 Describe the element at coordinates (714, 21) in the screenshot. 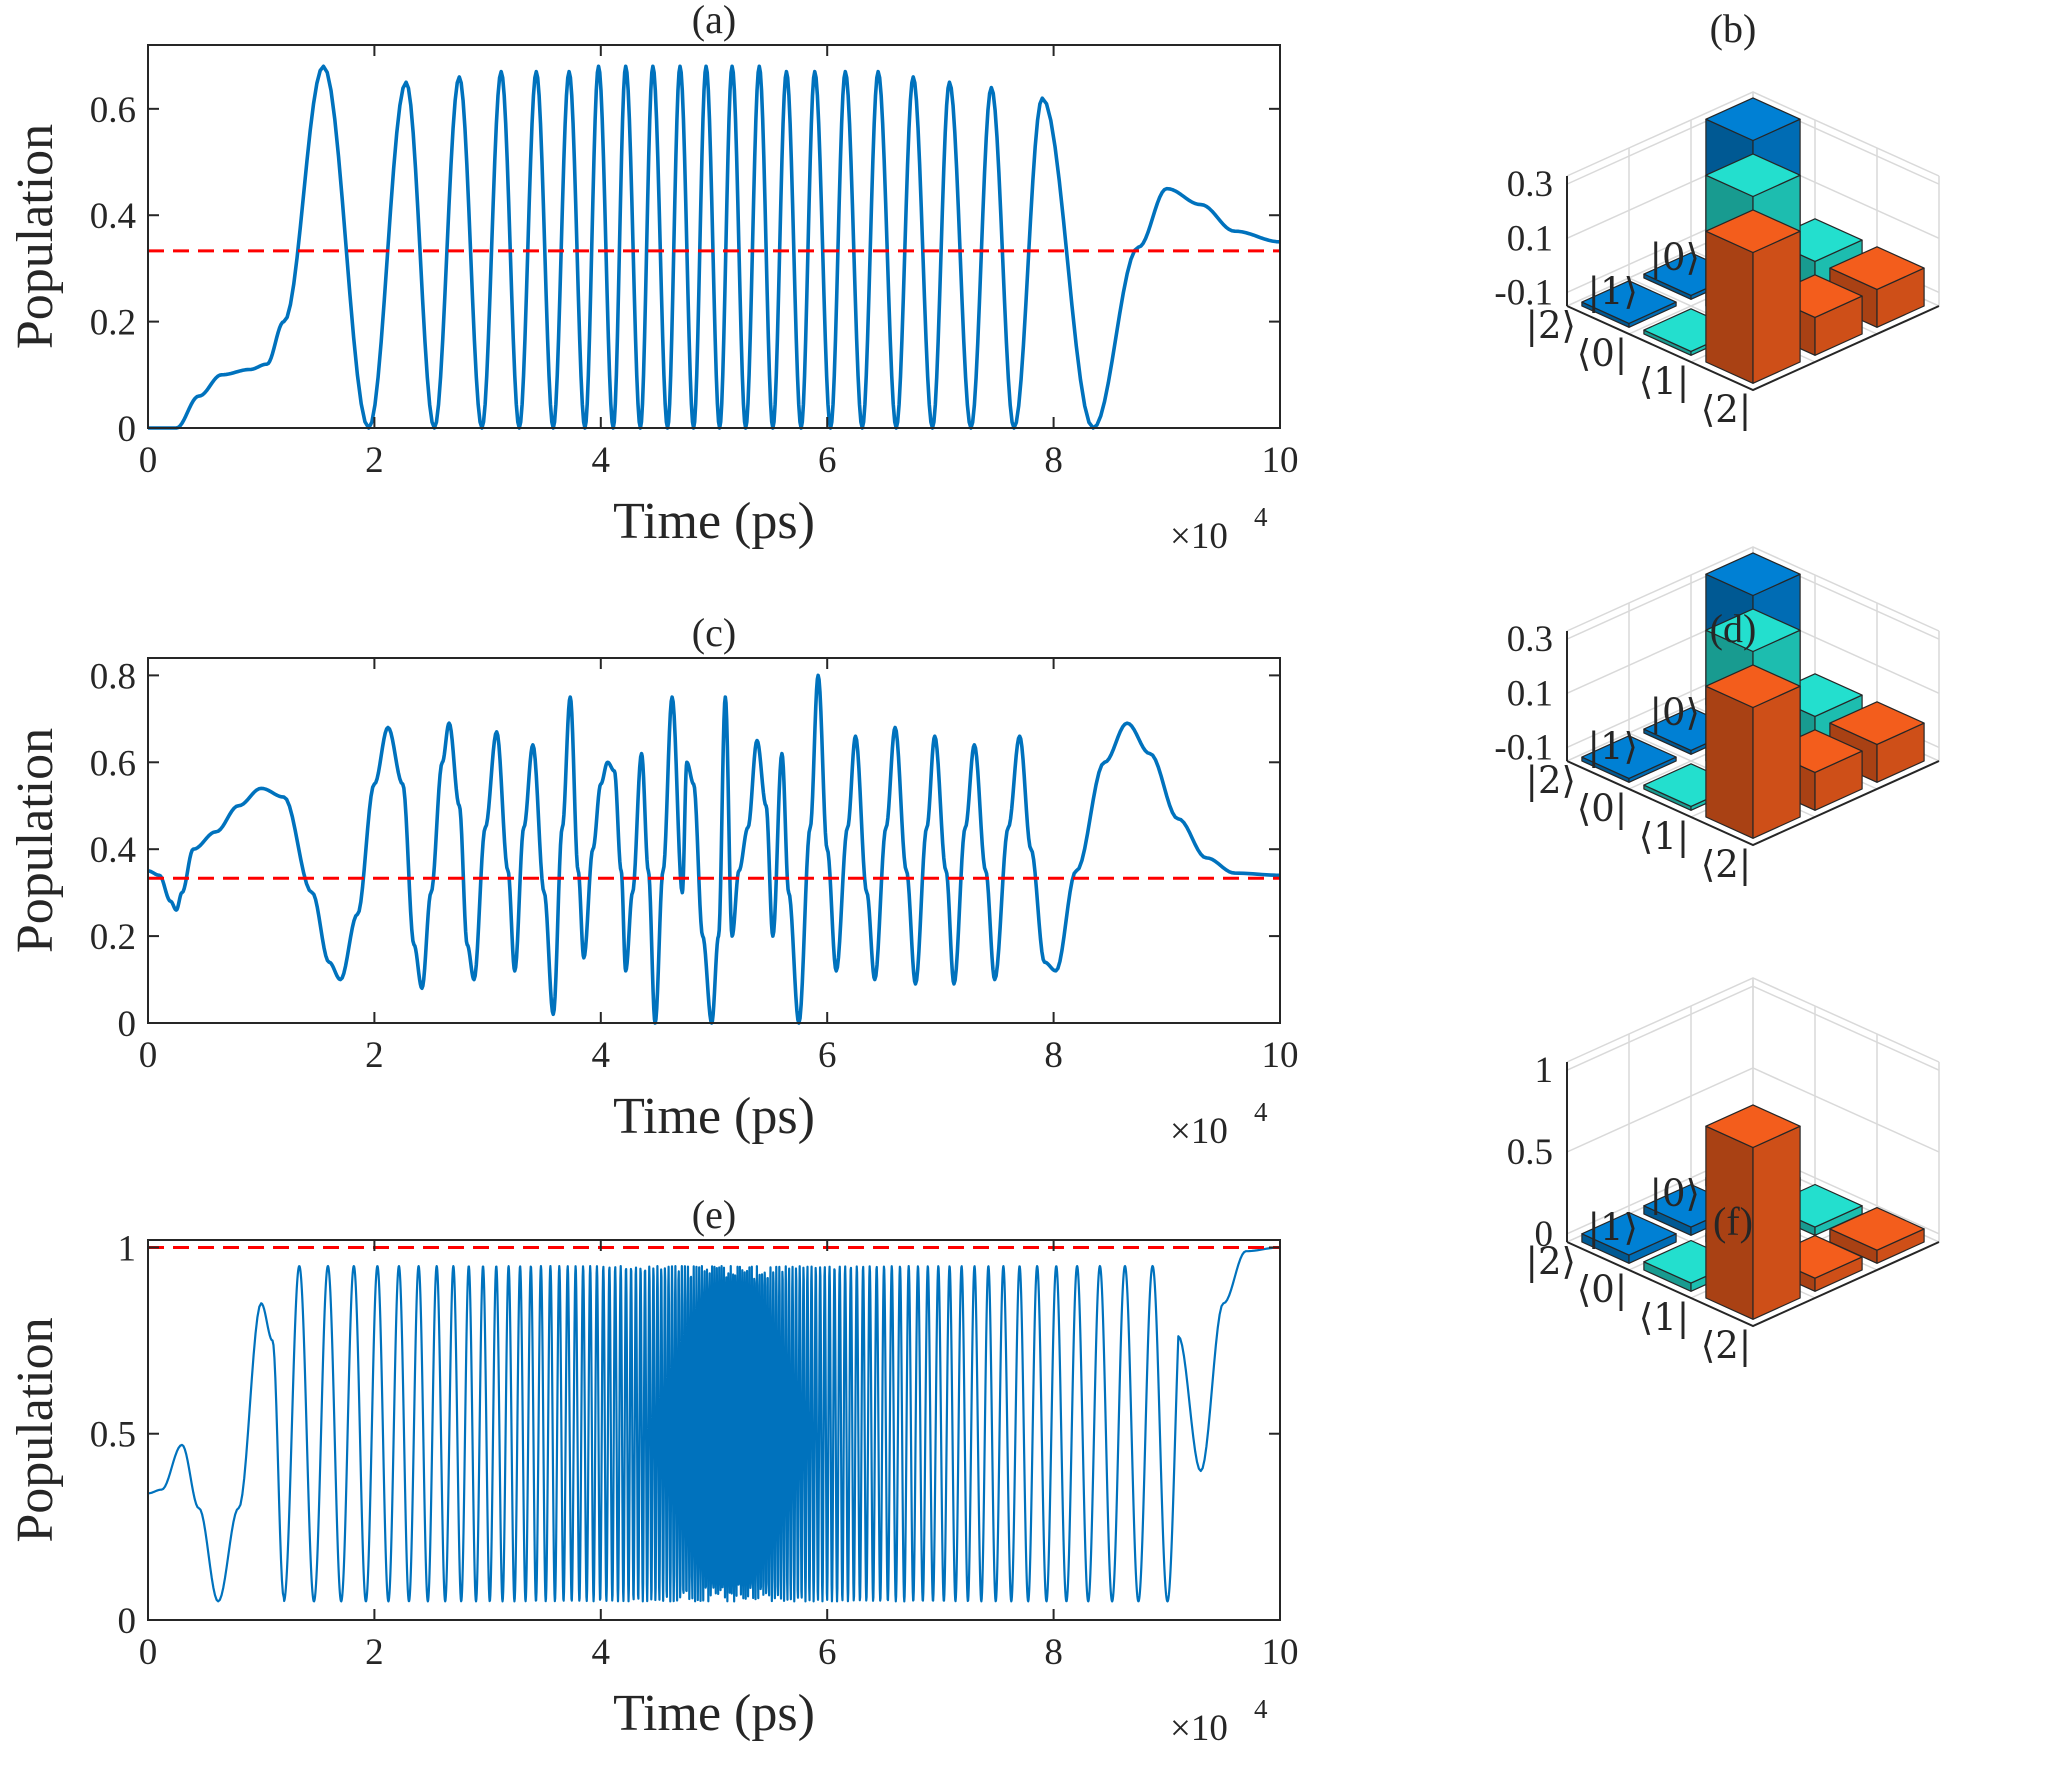

I see `panel-label: (a)` at that location.